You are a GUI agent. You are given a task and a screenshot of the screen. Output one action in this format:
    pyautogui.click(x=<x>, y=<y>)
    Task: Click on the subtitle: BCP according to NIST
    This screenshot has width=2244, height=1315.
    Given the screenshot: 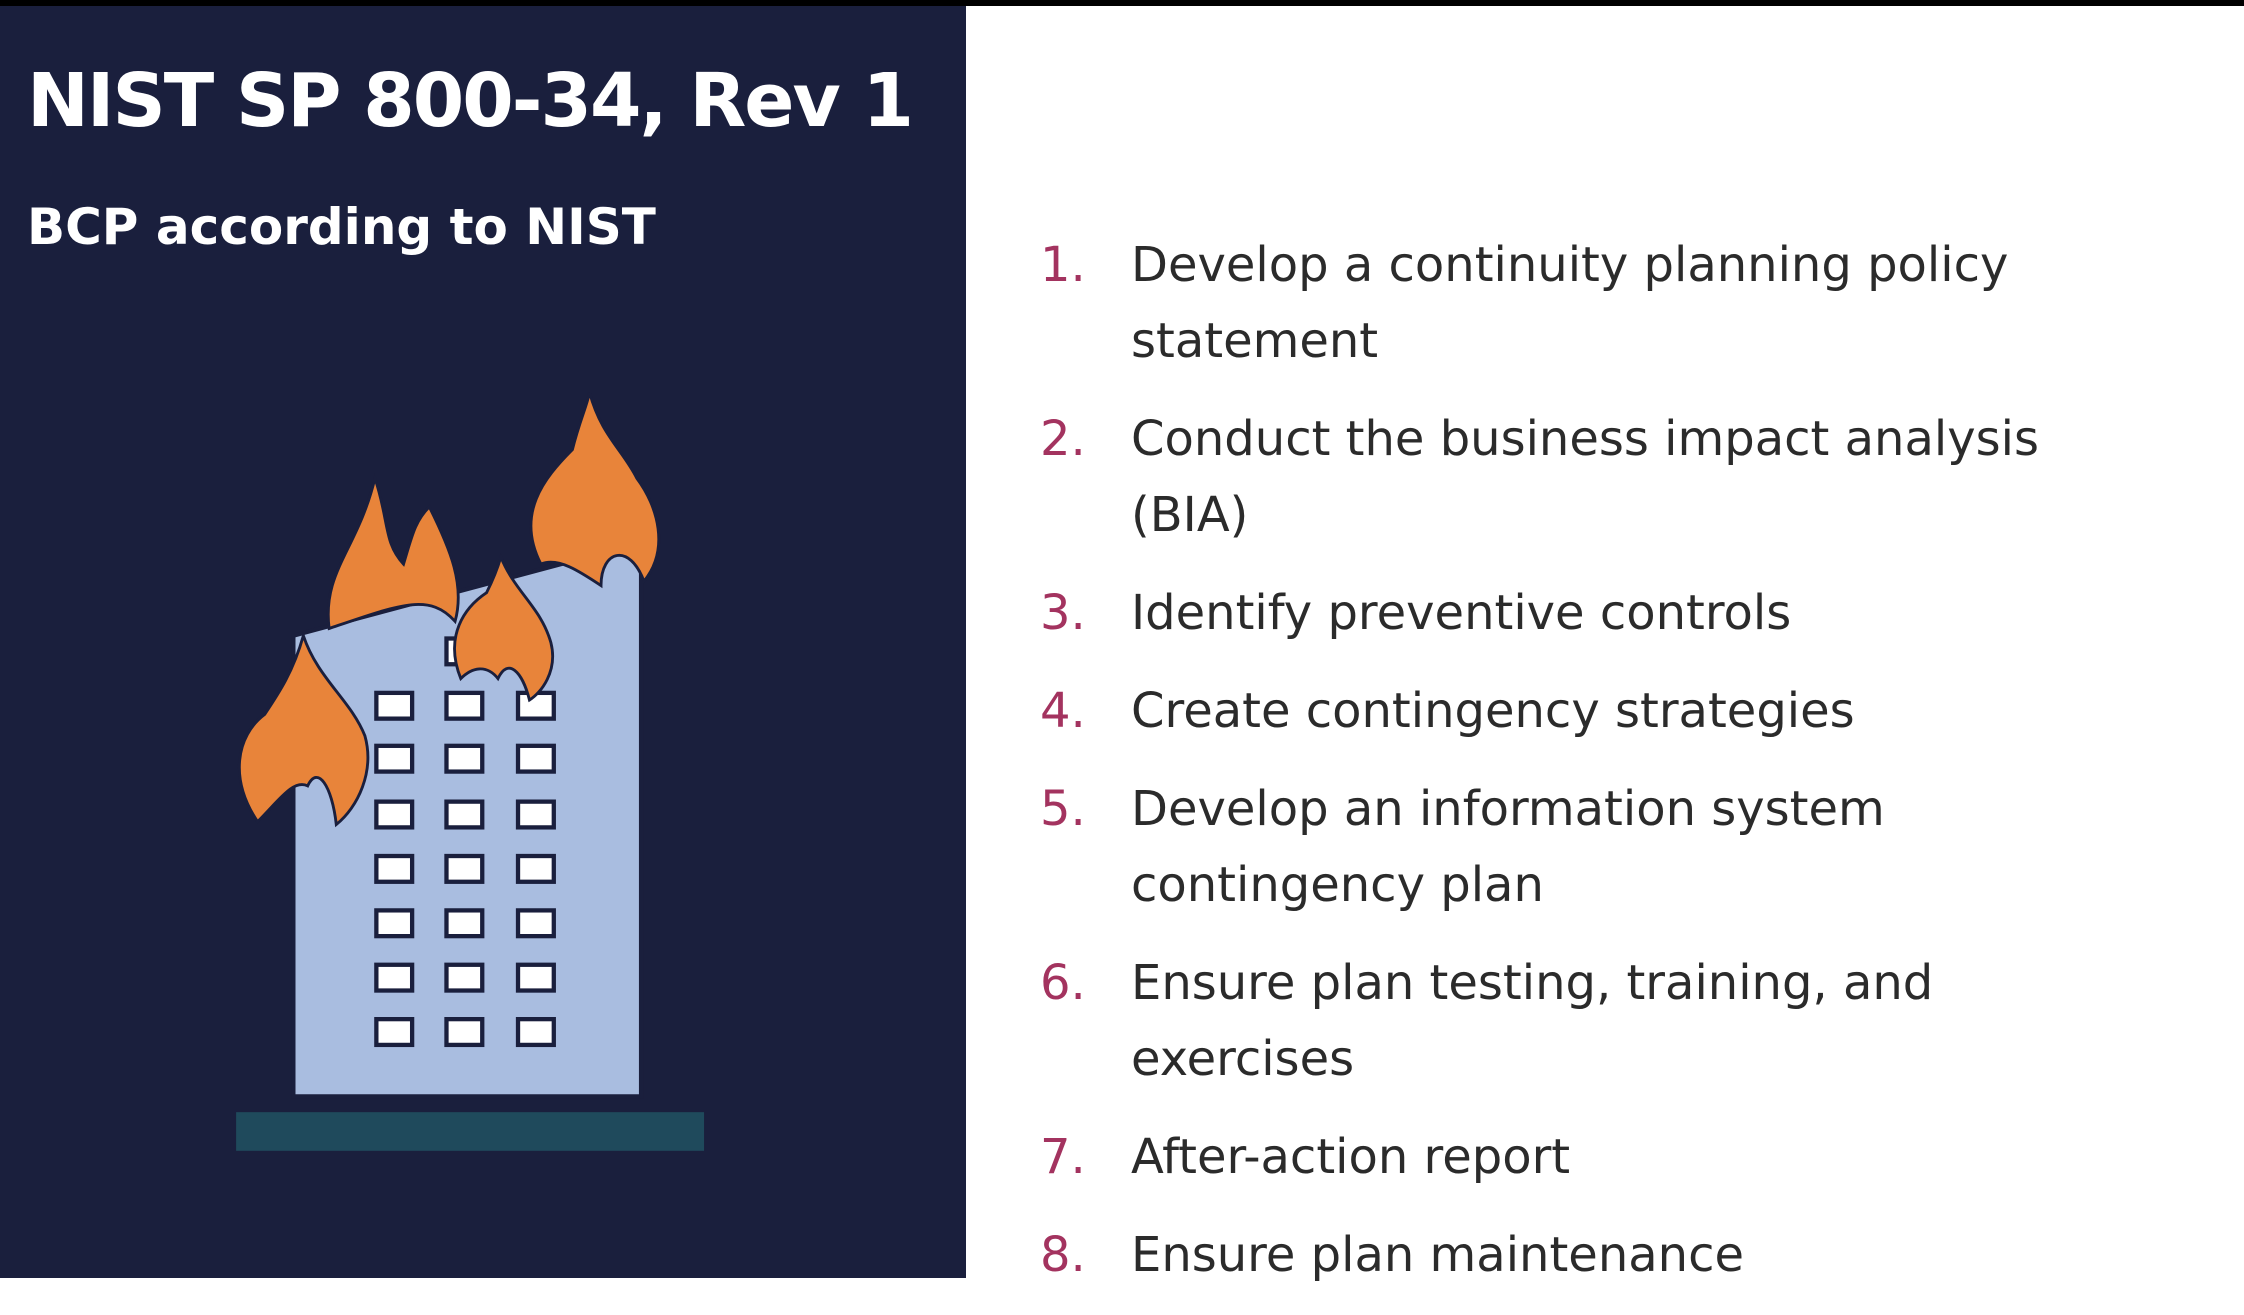 What is the action you would take?
    pyautogui.click(x=341, y=227)
    